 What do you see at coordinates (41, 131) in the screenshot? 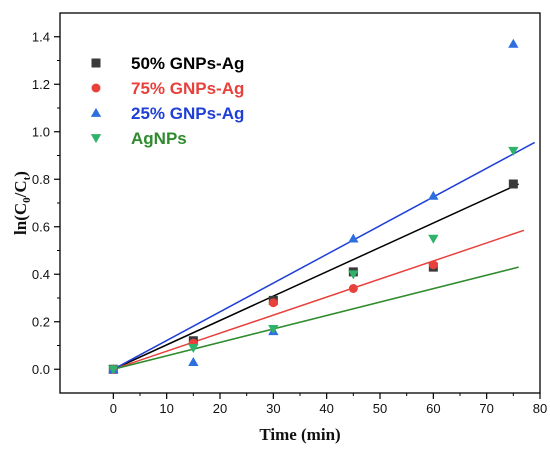
I see `y-tick-label: 1.0` at bounding box center [41, 131].